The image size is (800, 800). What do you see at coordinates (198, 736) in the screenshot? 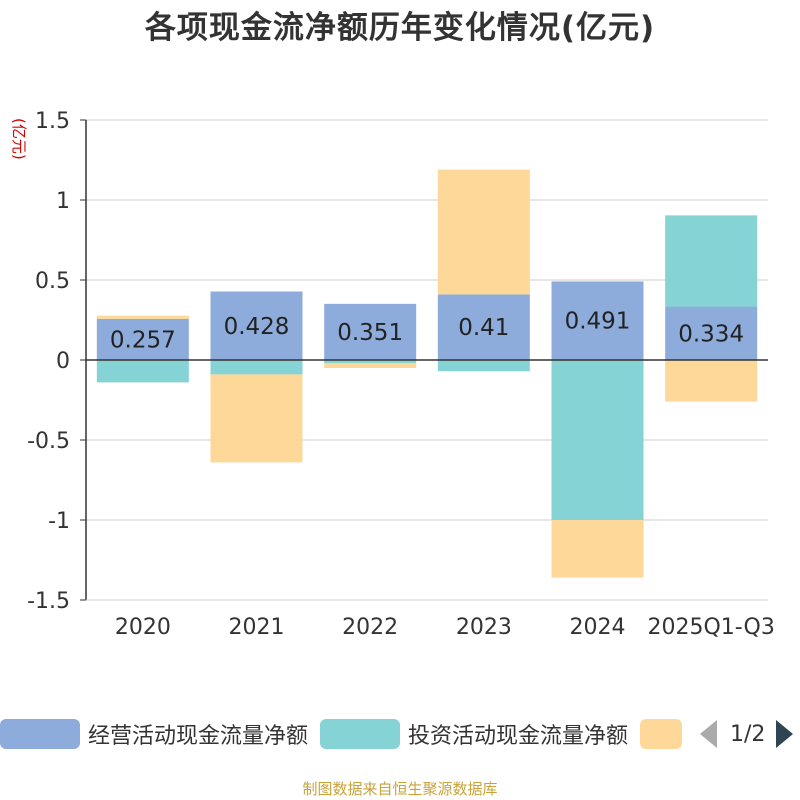
I see `legend-label-operating: 经营活动现金流量净额` at bounding box center [198, 736].